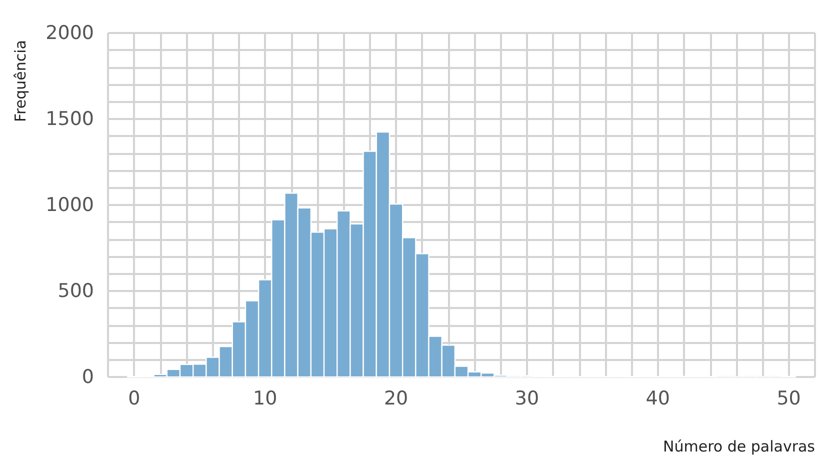 This screenshot has width=822, height=459. I want to click on x-tick-label: 40, so click(658, 399).